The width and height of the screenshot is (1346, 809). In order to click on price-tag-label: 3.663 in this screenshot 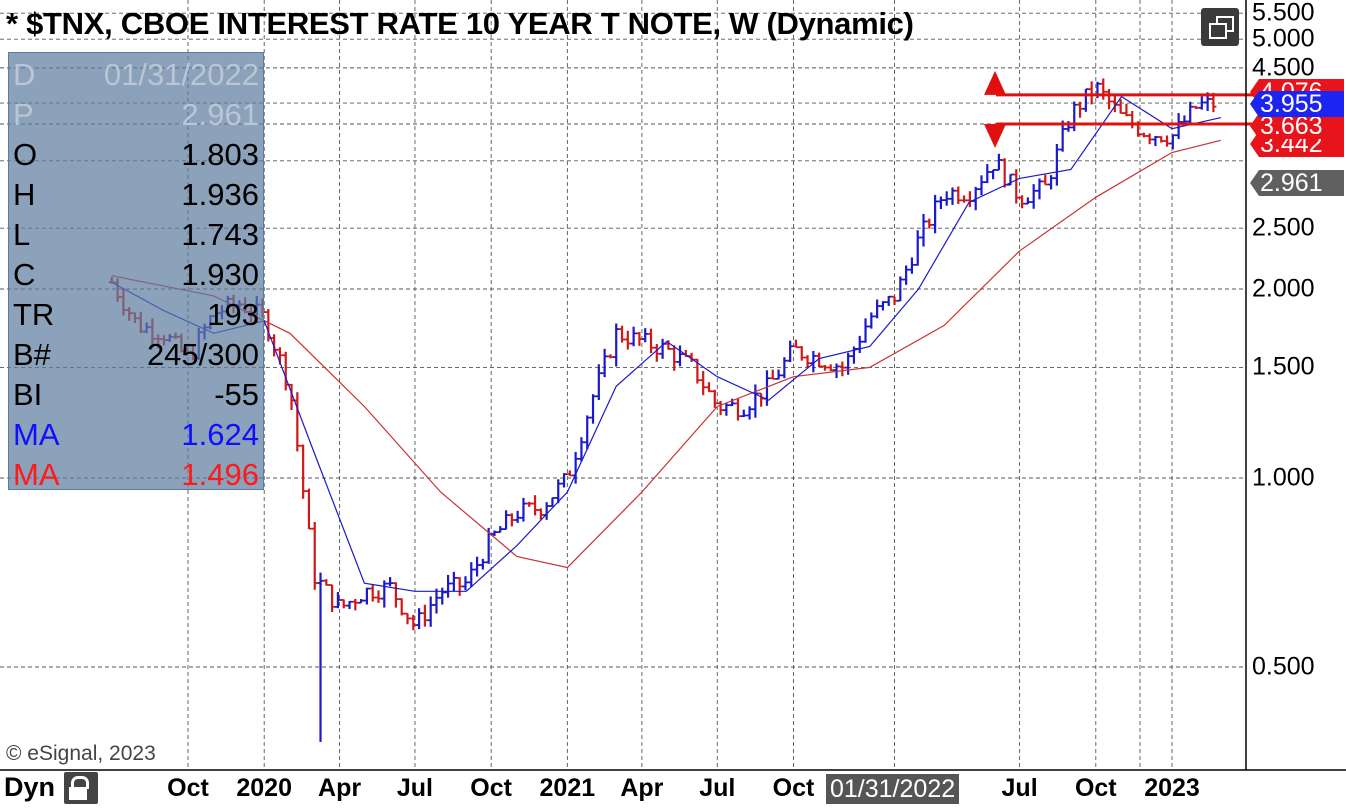, I will do `click(1297, 126)`.